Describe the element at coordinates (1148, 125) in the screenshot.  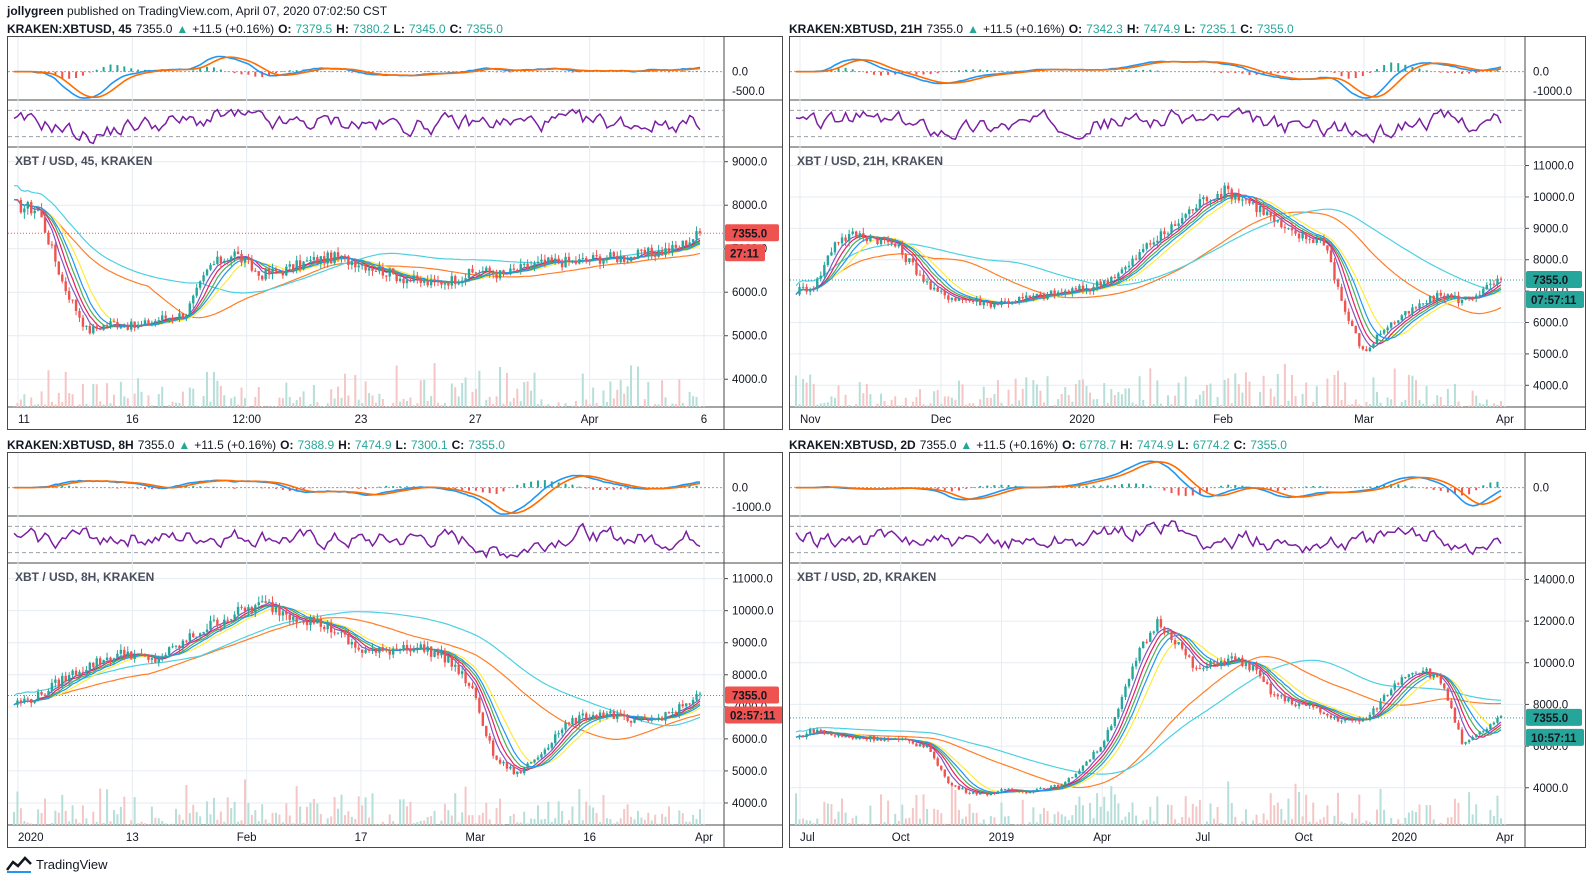
I see `rsi-line` at that location.